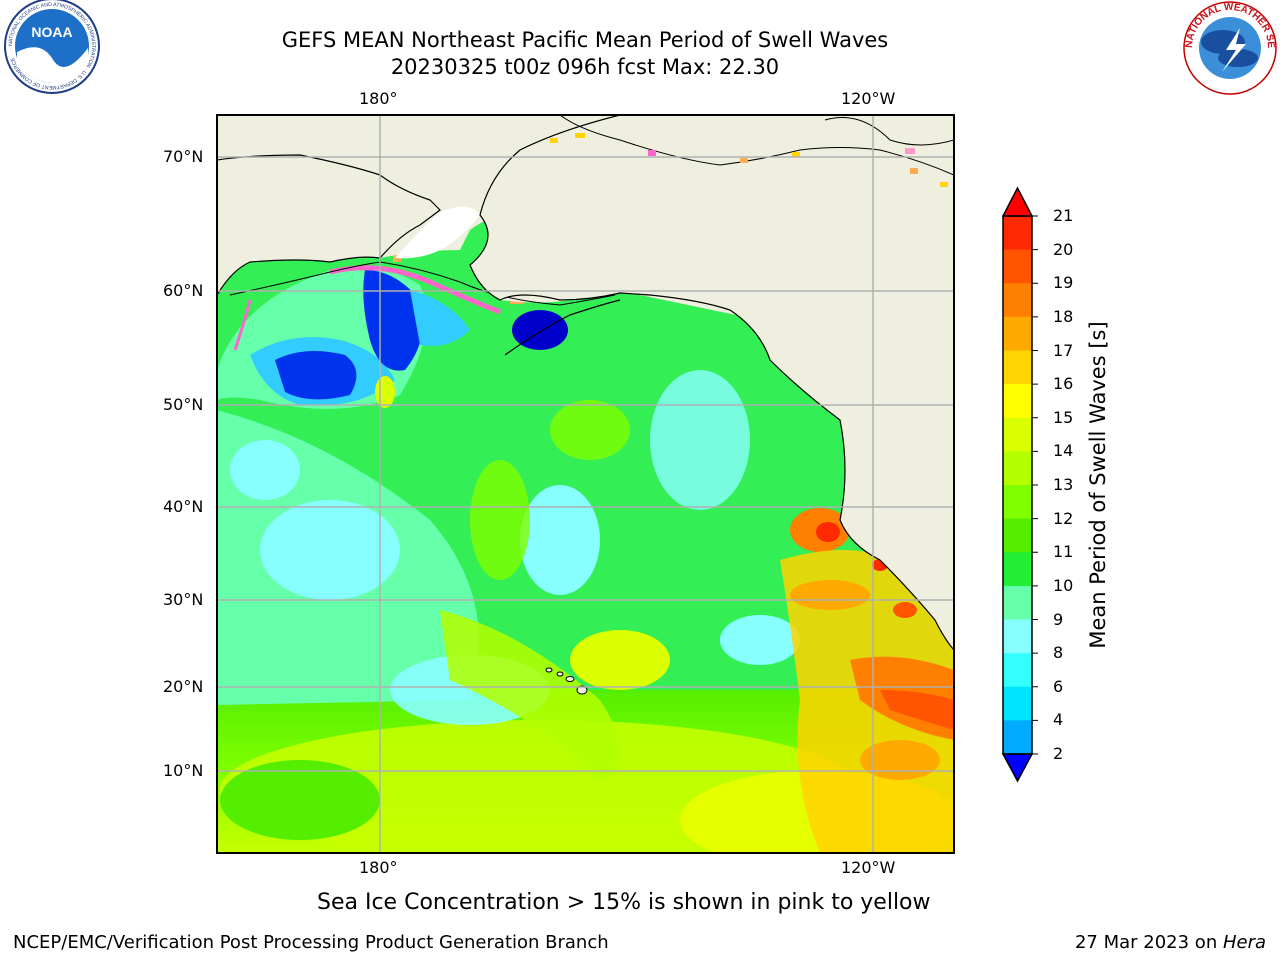 The image size is (1280, 960). What do you see at coordinates (1063, 451) in the screenshot?
I see `colorbar-tick-label: 14` at bounding box center [1063, 451].